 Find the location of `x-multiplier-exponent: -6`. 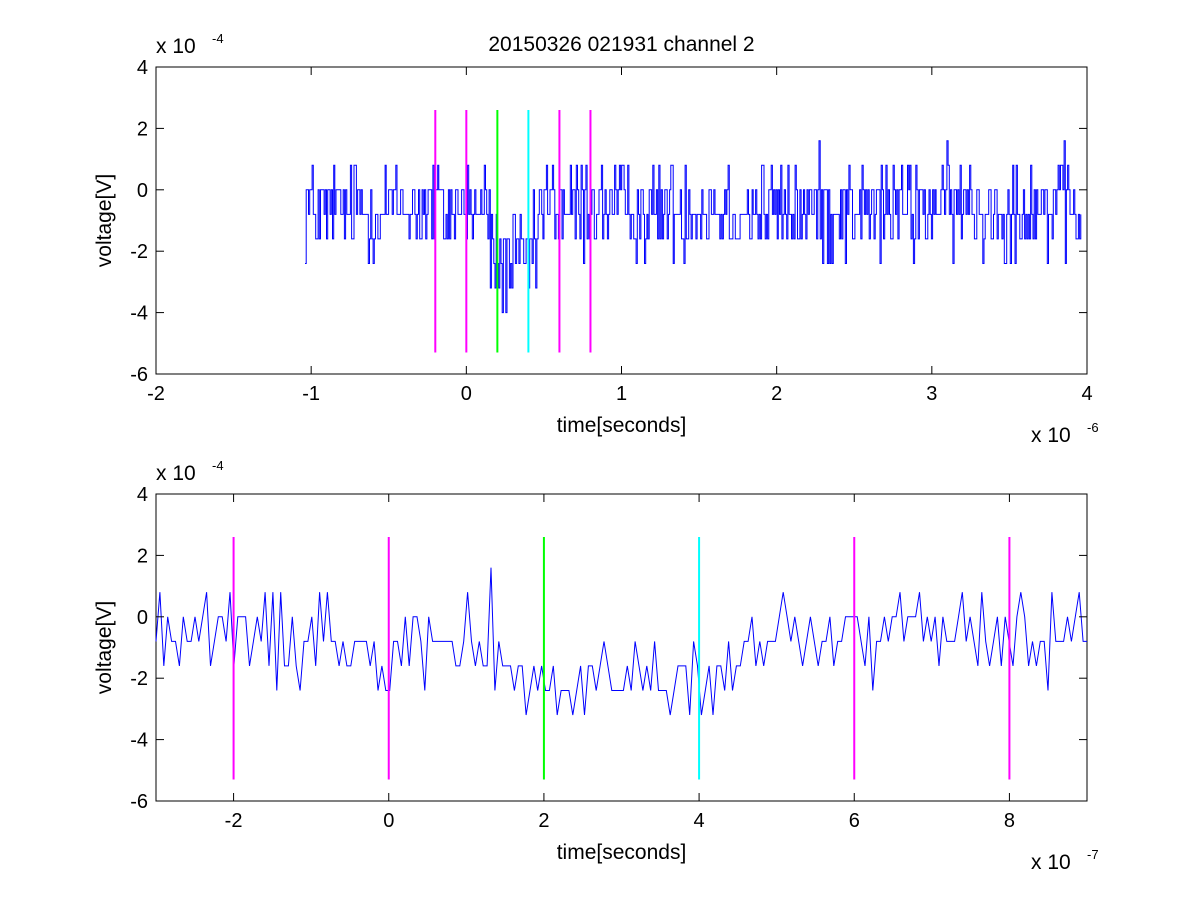

x-multiplier-exponent: -6 is located at coordinates (1093, 427).